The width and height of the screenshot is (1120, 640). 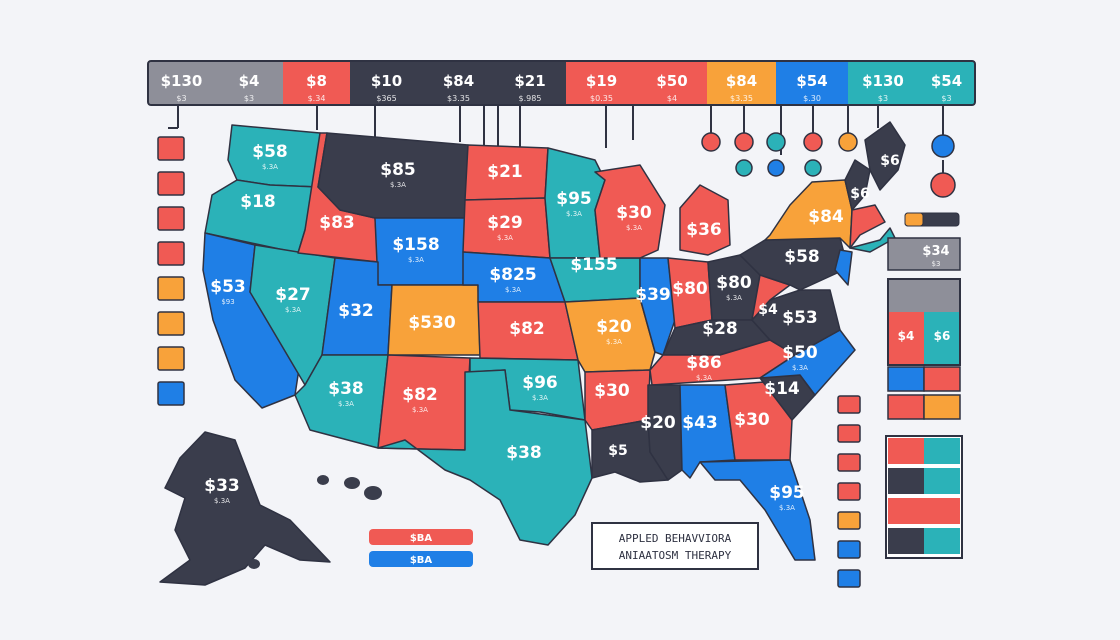 What do you see at coordinates (924, 295) in the screenshot?
I see `right-card-header` at bounding box center [924, 295].